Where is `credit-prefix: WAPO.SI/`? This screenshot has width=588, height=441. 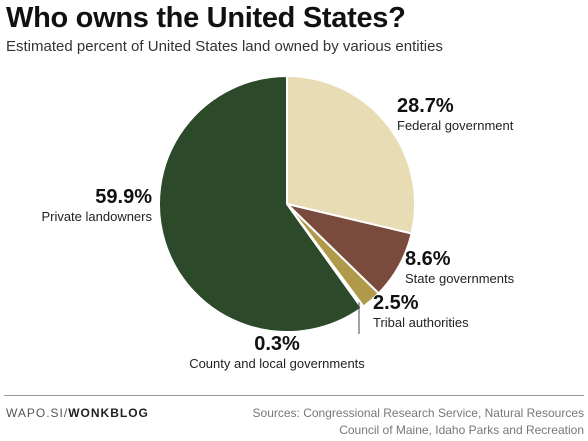
credit-prefix: WAPO.SI/ is located at coordinates (37, 413).